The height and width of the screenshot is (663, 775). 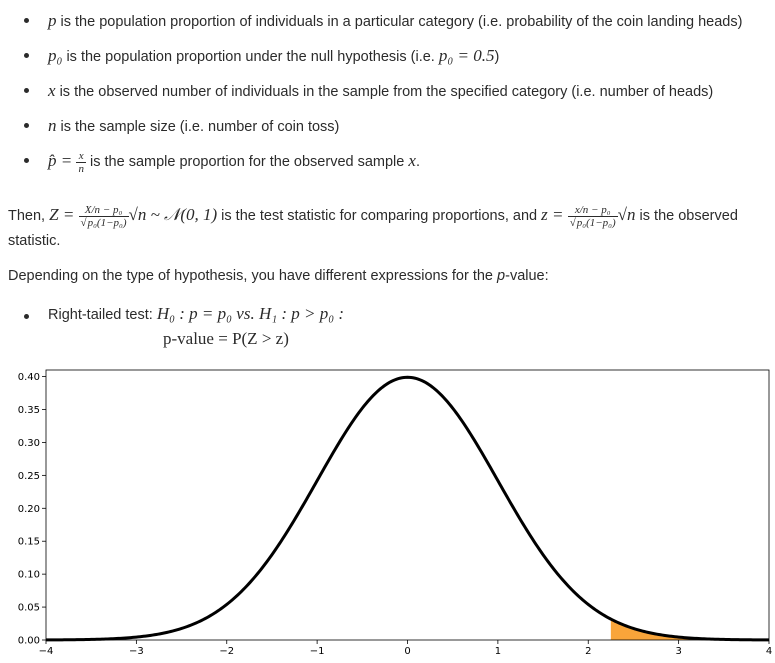 What do you see at coordinates (626, 214) in the screenshot?
I see `math-expression: √n` at bounding box center [626, 214].